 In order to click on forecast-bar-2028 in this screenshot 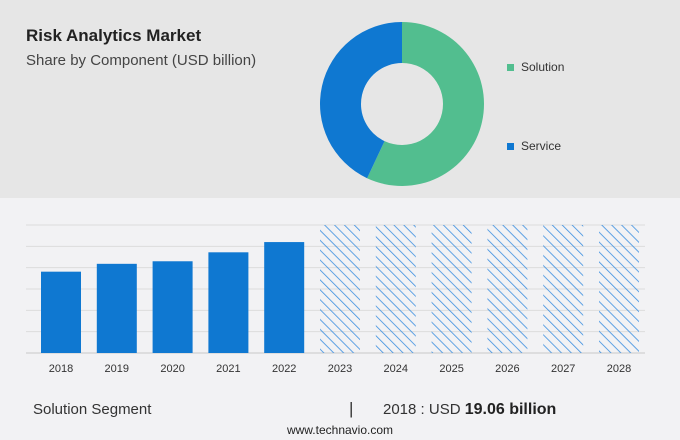, I will do `click(619, 289)`.